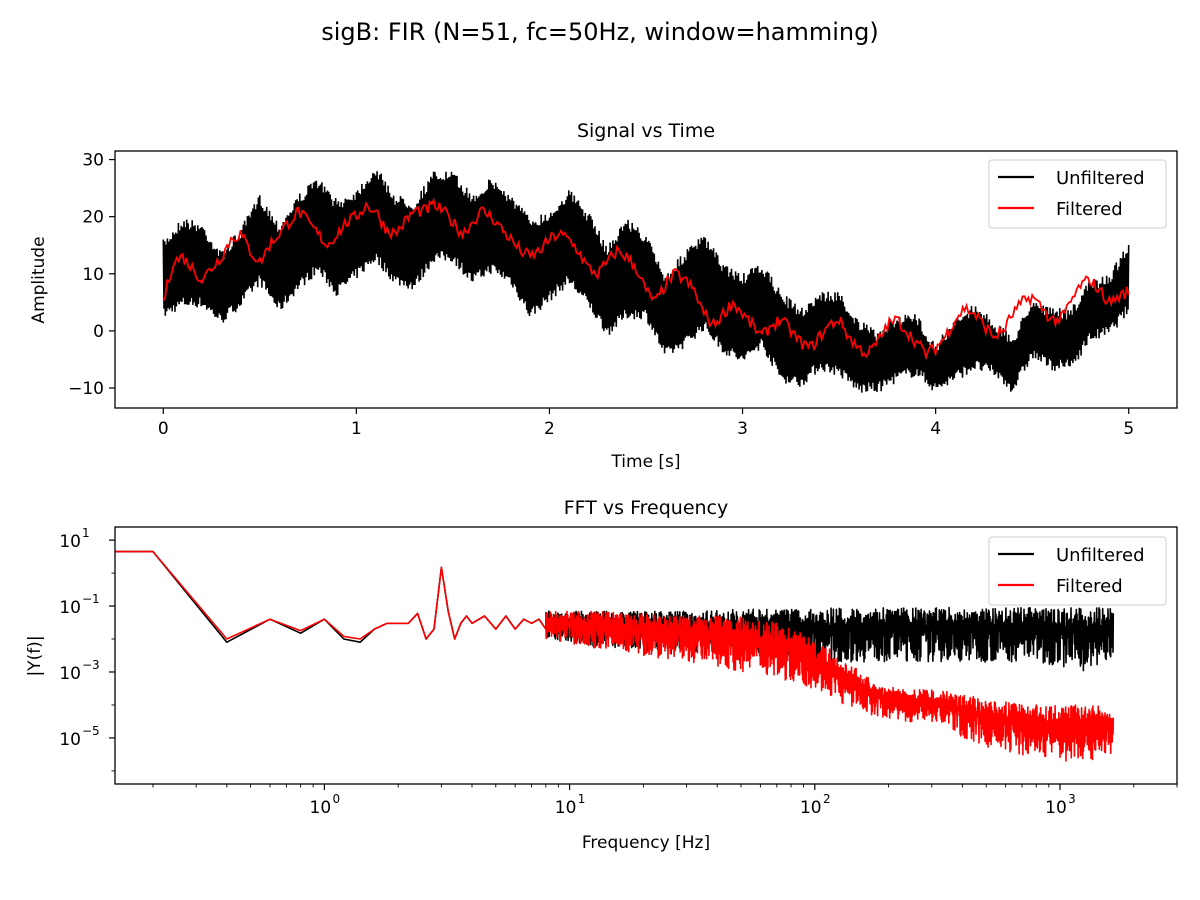  Describe the element at coordinates (337, 799) in the screenshot. I see `x-tick-exponent: 0` at that location.